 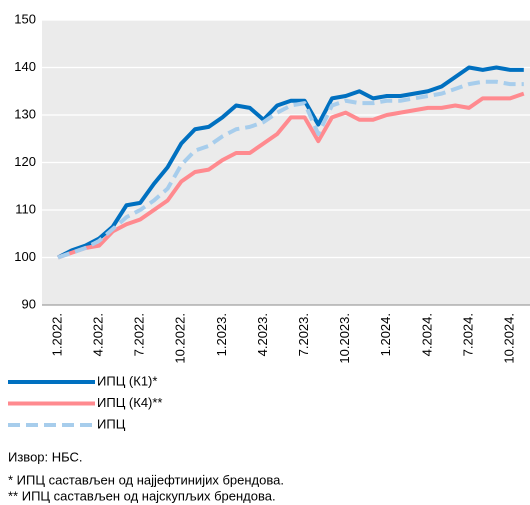 I want to click on x-tick-label: 10.2023., so click(x=344, y=338).